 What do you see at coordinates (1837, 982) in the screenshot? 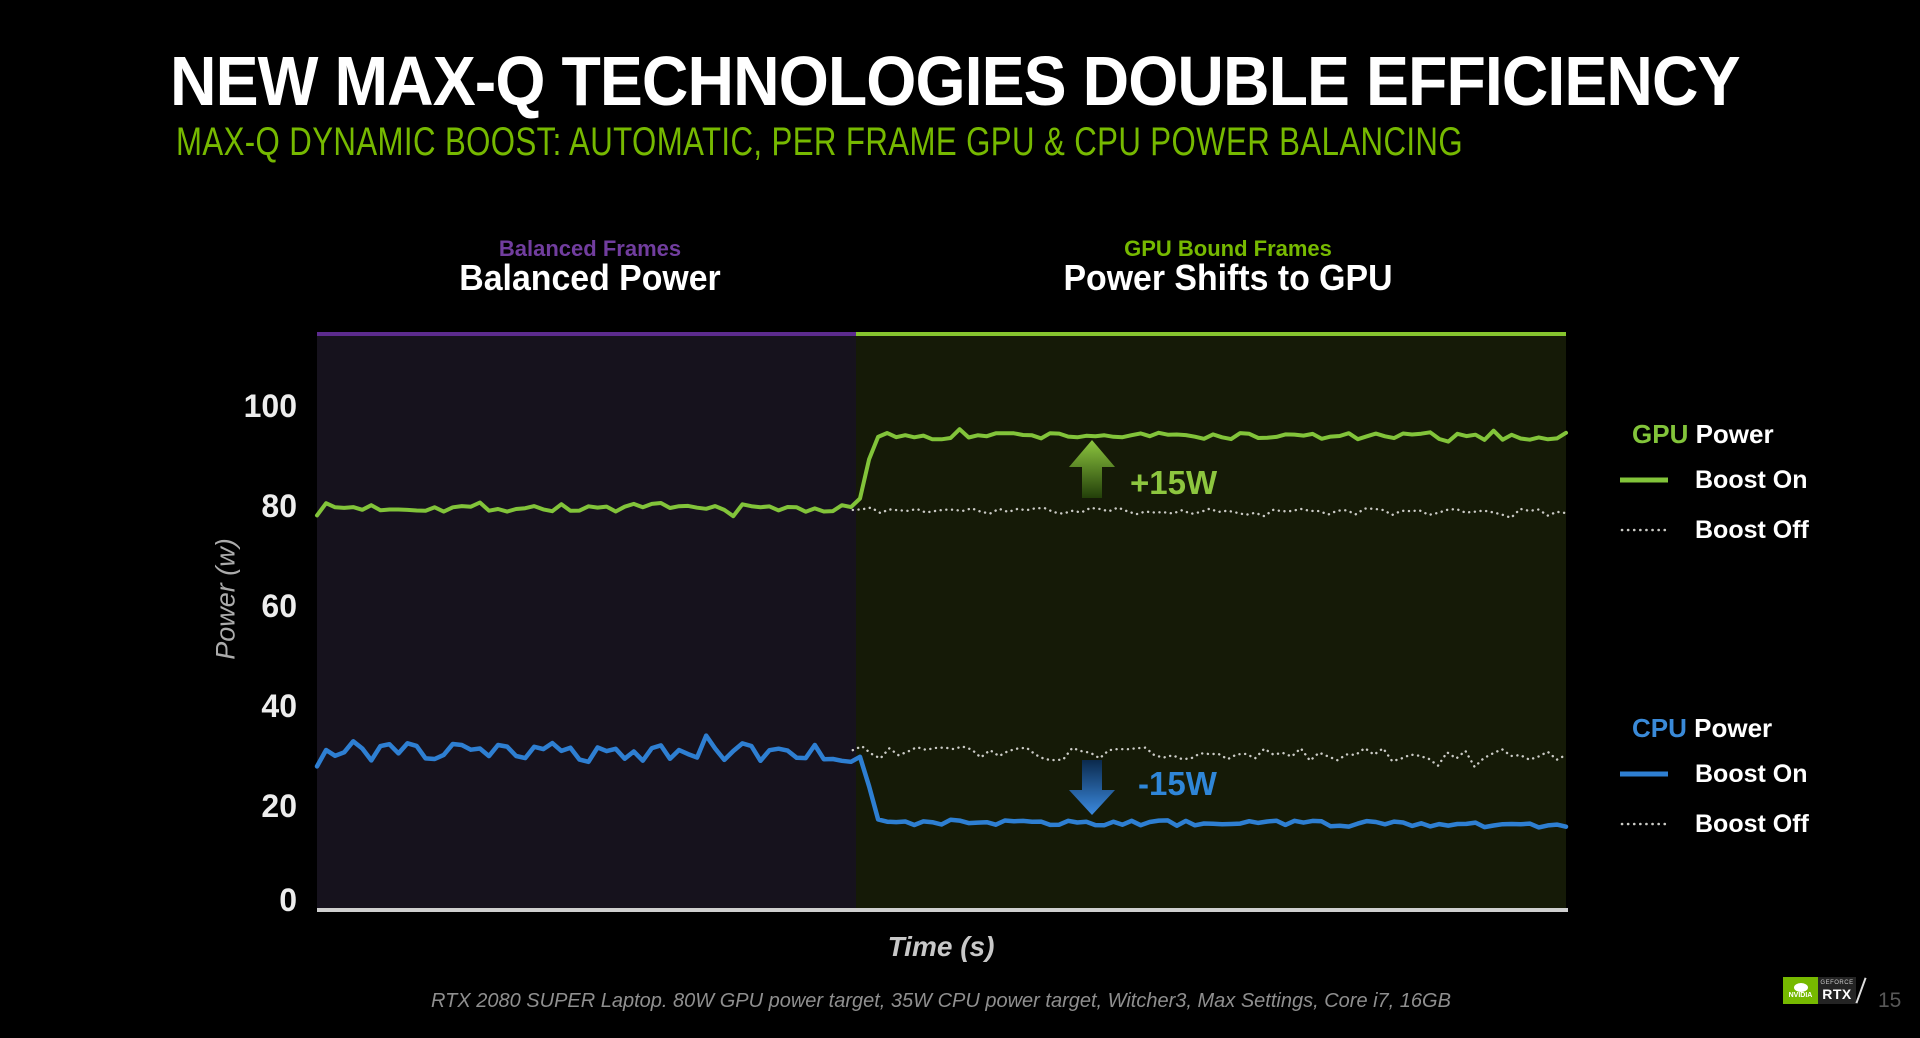
I see `geforce-label: GEFORCE` at bounding box center [1837, 982].